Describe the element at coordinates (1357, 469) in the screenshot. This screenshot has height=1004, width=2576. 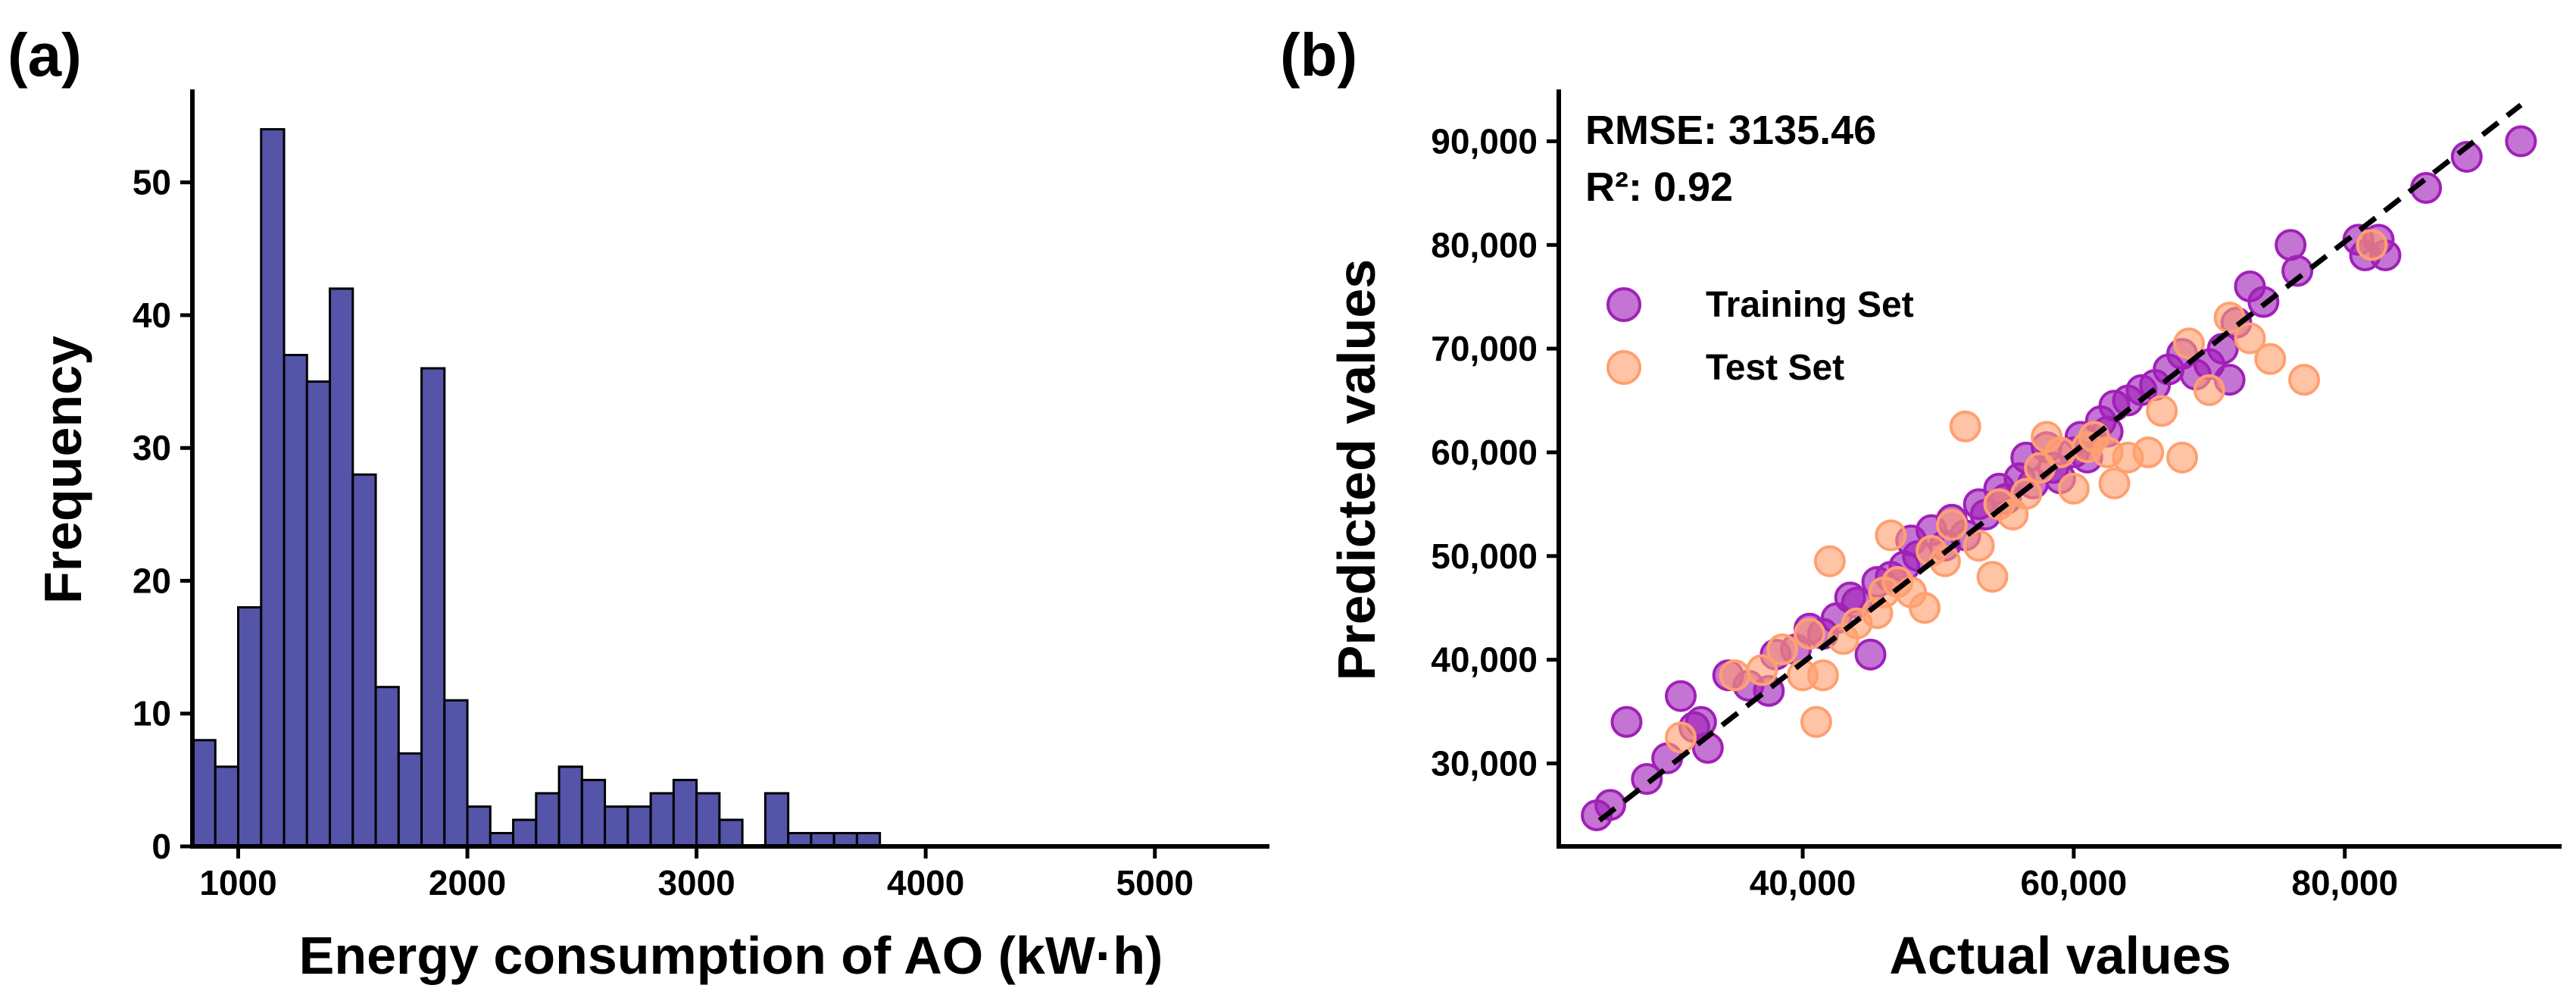
I see `scatter-y-axis-title: Predicted values` at that location.